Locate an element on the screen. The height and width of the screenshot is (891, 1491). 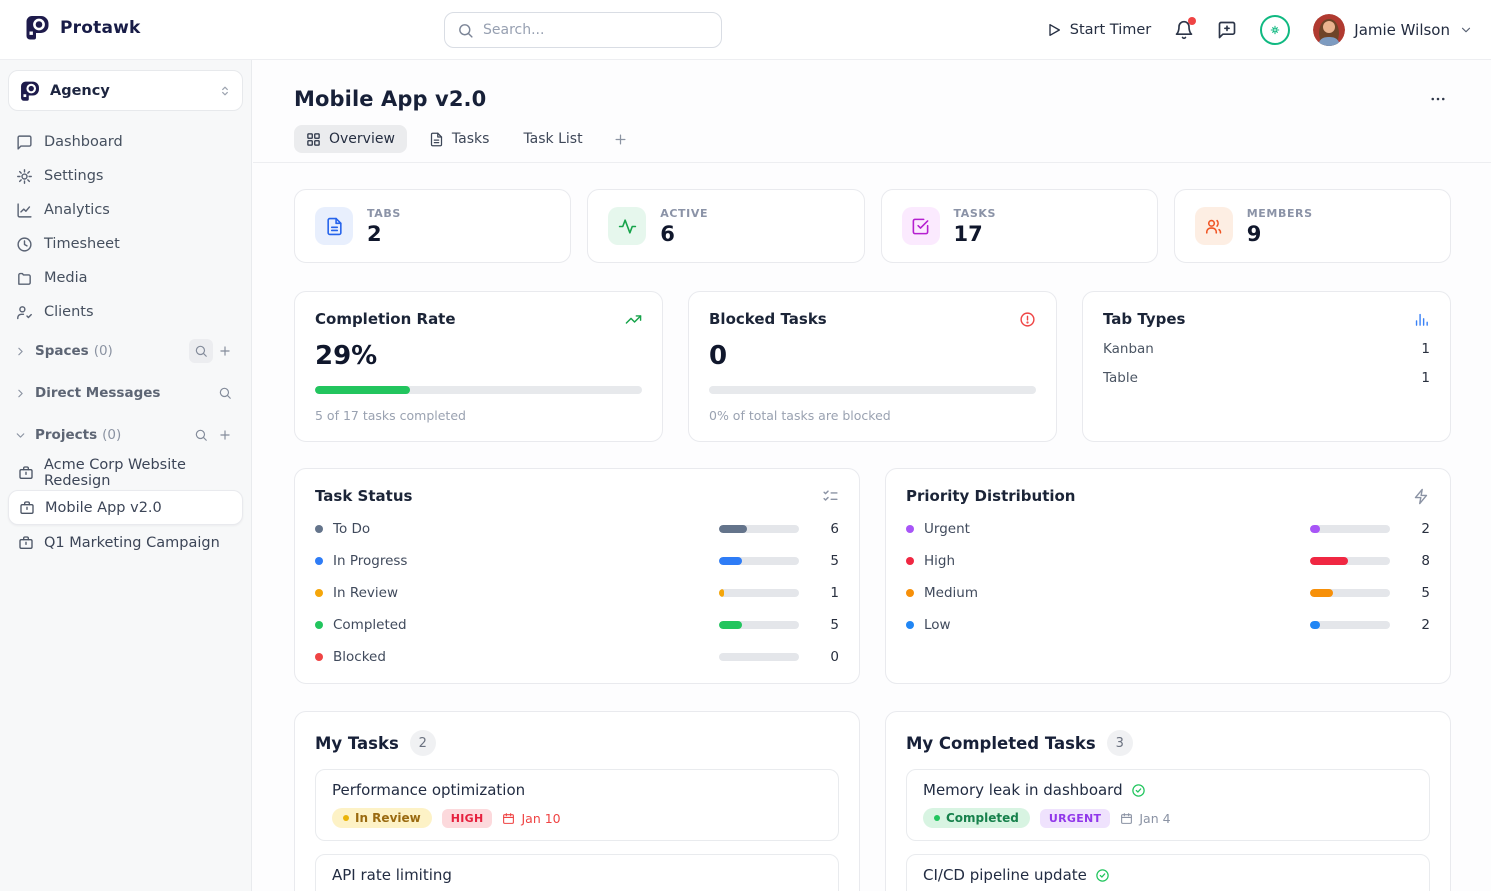
stat-card-members: MEMBERS 9 is located at coordinates (1312, 226).